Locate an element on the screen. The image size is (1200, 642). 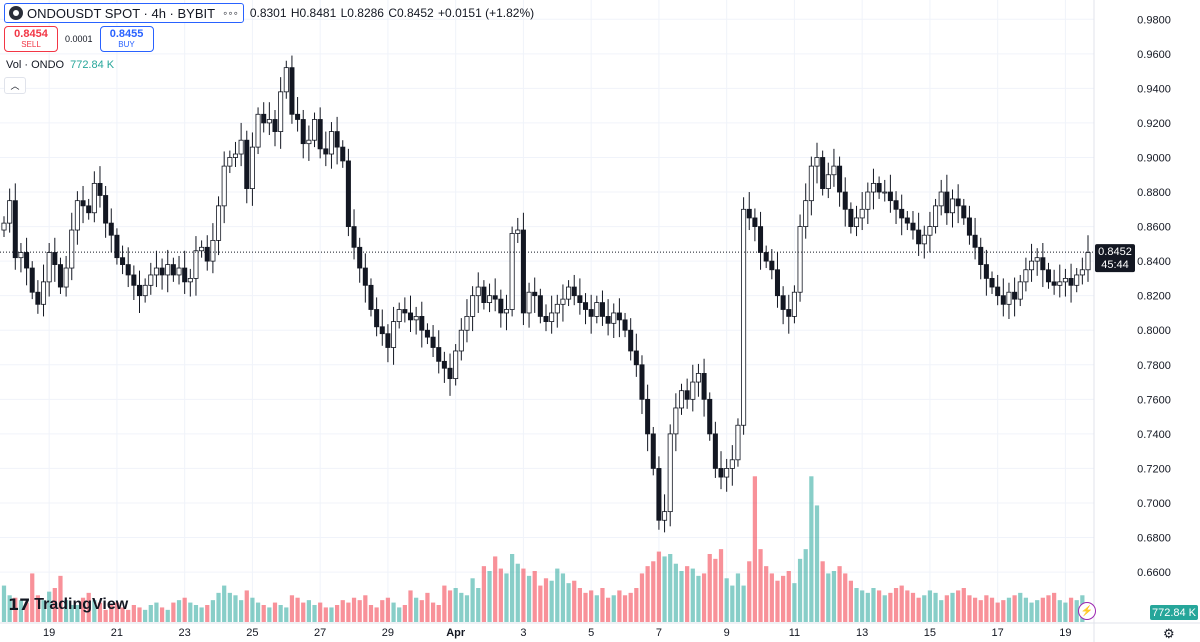
lightning-icon: ⚡ is located at coordinates (1087, 611).